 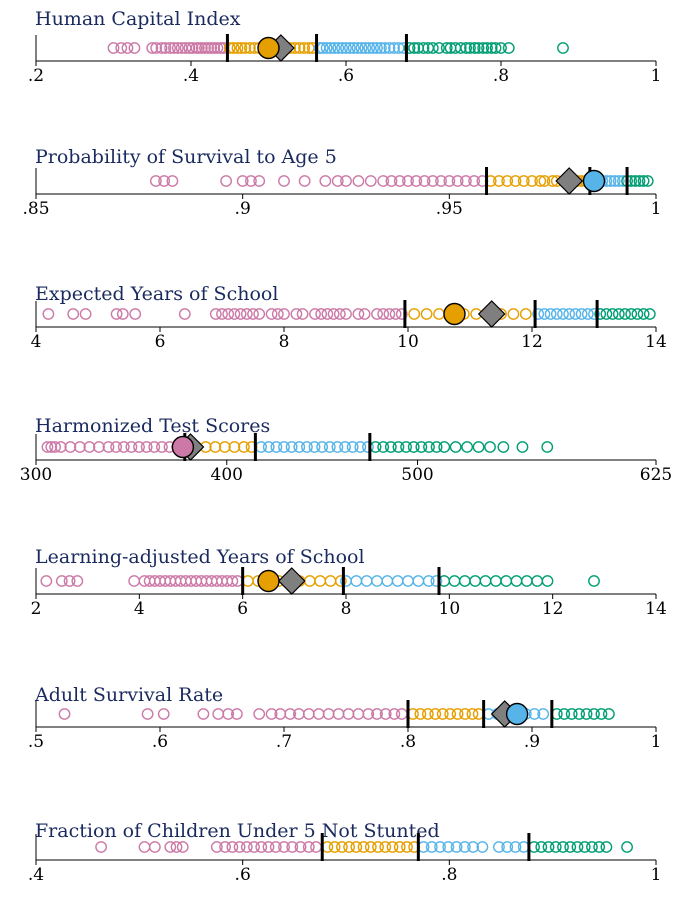 I want to click on panel-2-title: Probability of Survival to Age 5, so click(x=186, y=157).